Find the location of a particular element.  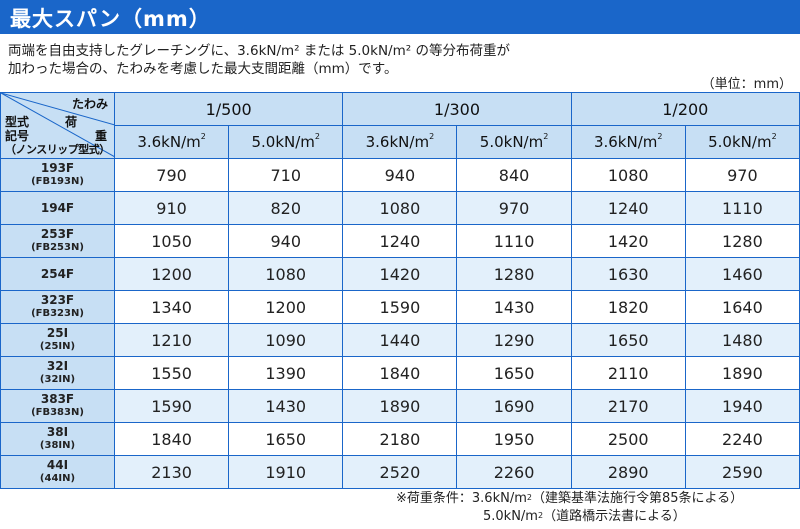

span-value-cell: 2180 is located at coordinates (400, 439).